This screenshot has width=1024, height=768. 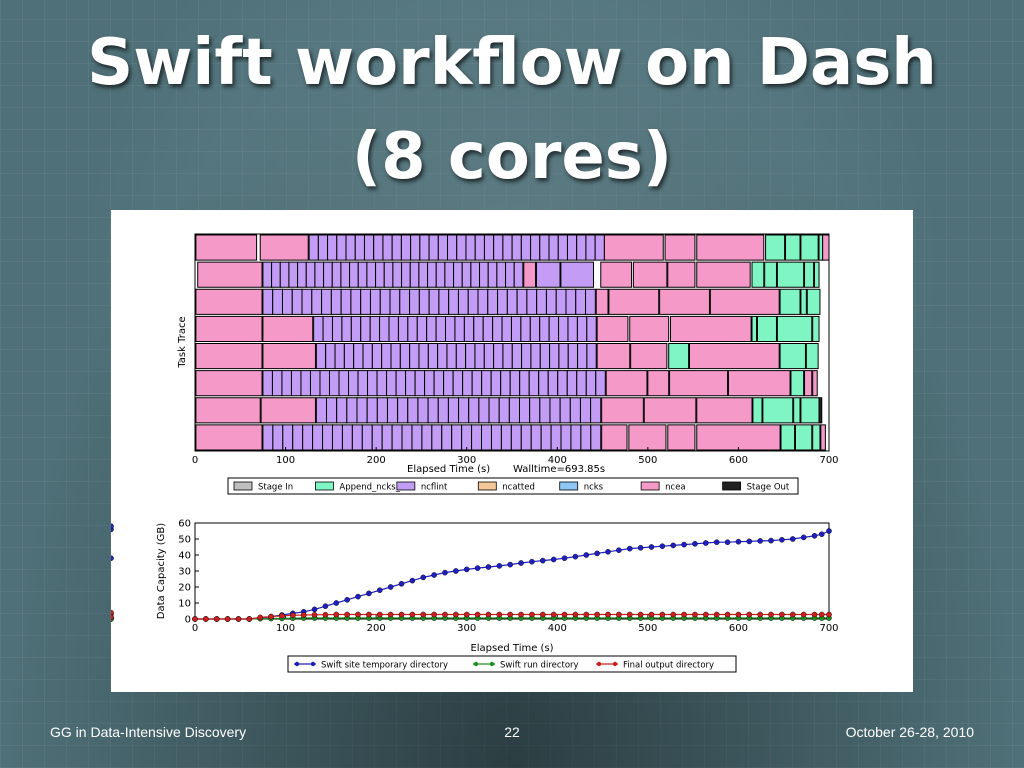 What do you see at coordinates (539, 666) in the screenshot?
I see `legend-label: Swift run directory` at bounding box center [539, 666].